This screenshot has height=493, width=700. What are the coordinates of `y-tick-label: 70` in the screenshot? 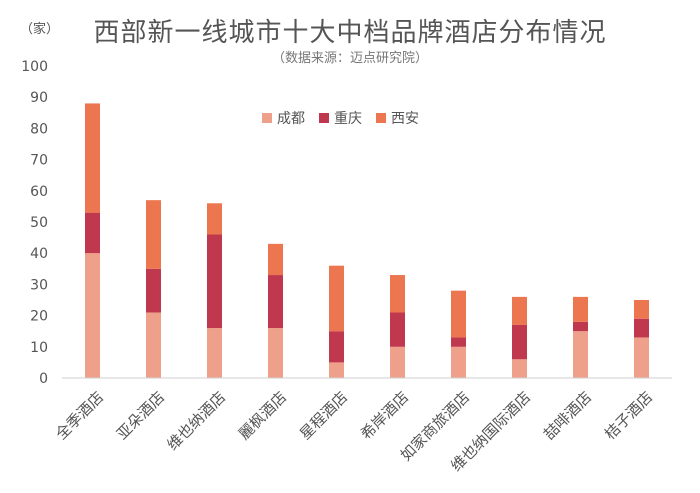 It's located at (39, 161).